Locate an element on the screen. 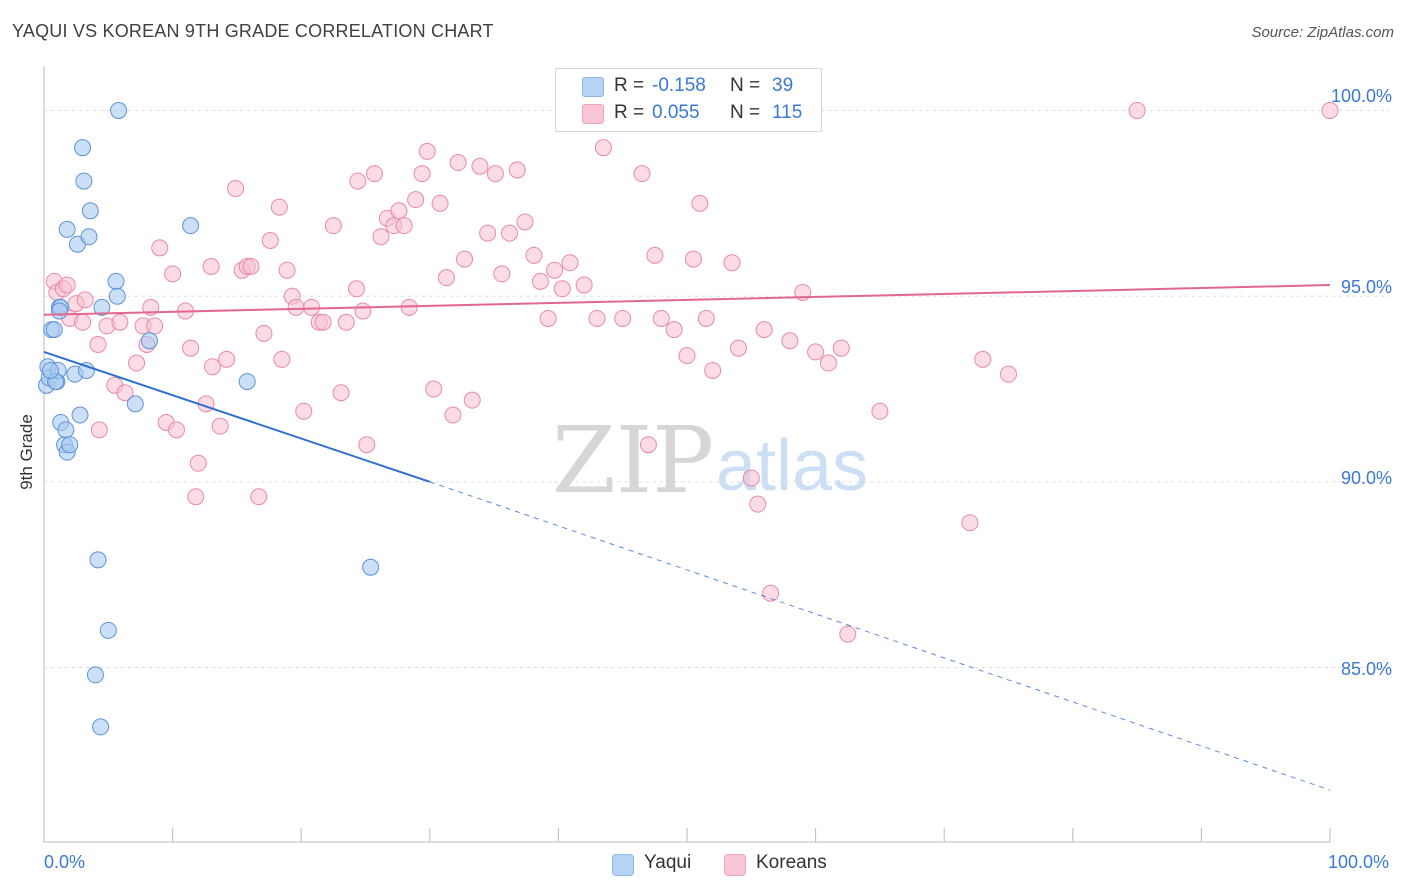  yaqui-trend-line is located at coordinates (237, 416).